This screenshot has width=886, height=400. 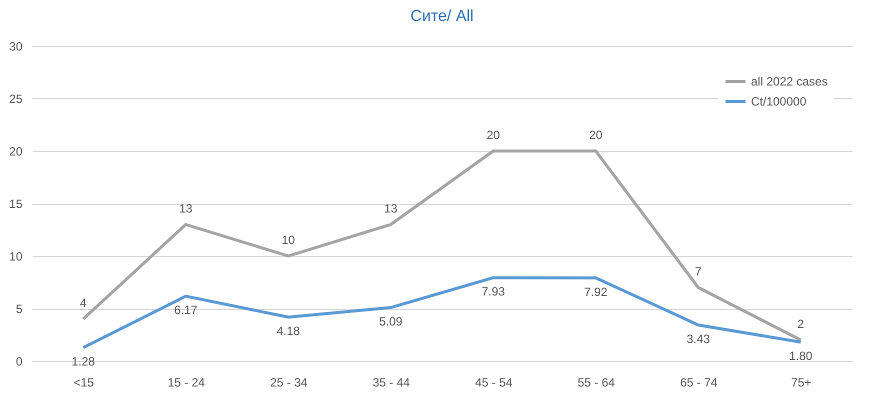 I want to click on legend-label: all 2022 cases, so click(x=789, y=81).